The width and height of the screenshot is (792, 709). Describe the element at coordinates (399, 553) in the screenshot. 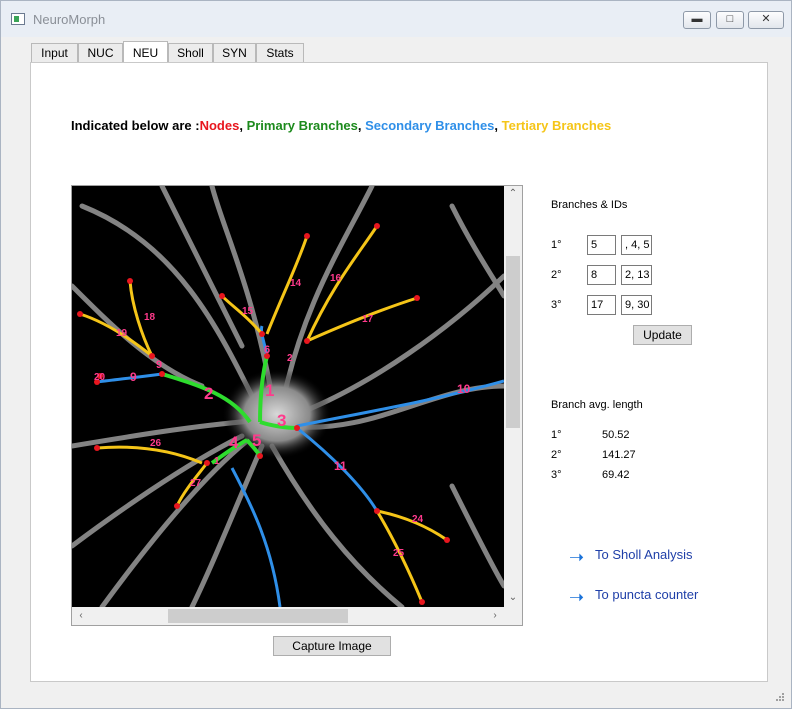

I see `branch-label: 25` at that location.